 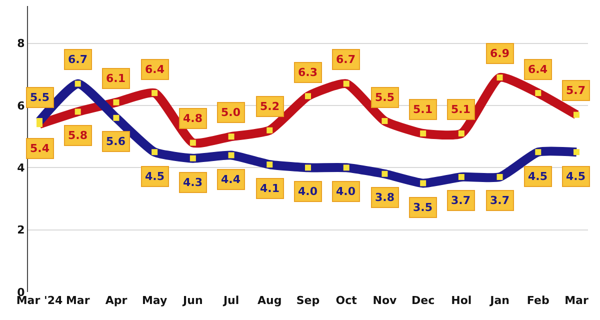 What do you see at coordinates (231, 179) in the screenshot?
I see `data-label: 4.4` at bounding box center [231, 179].